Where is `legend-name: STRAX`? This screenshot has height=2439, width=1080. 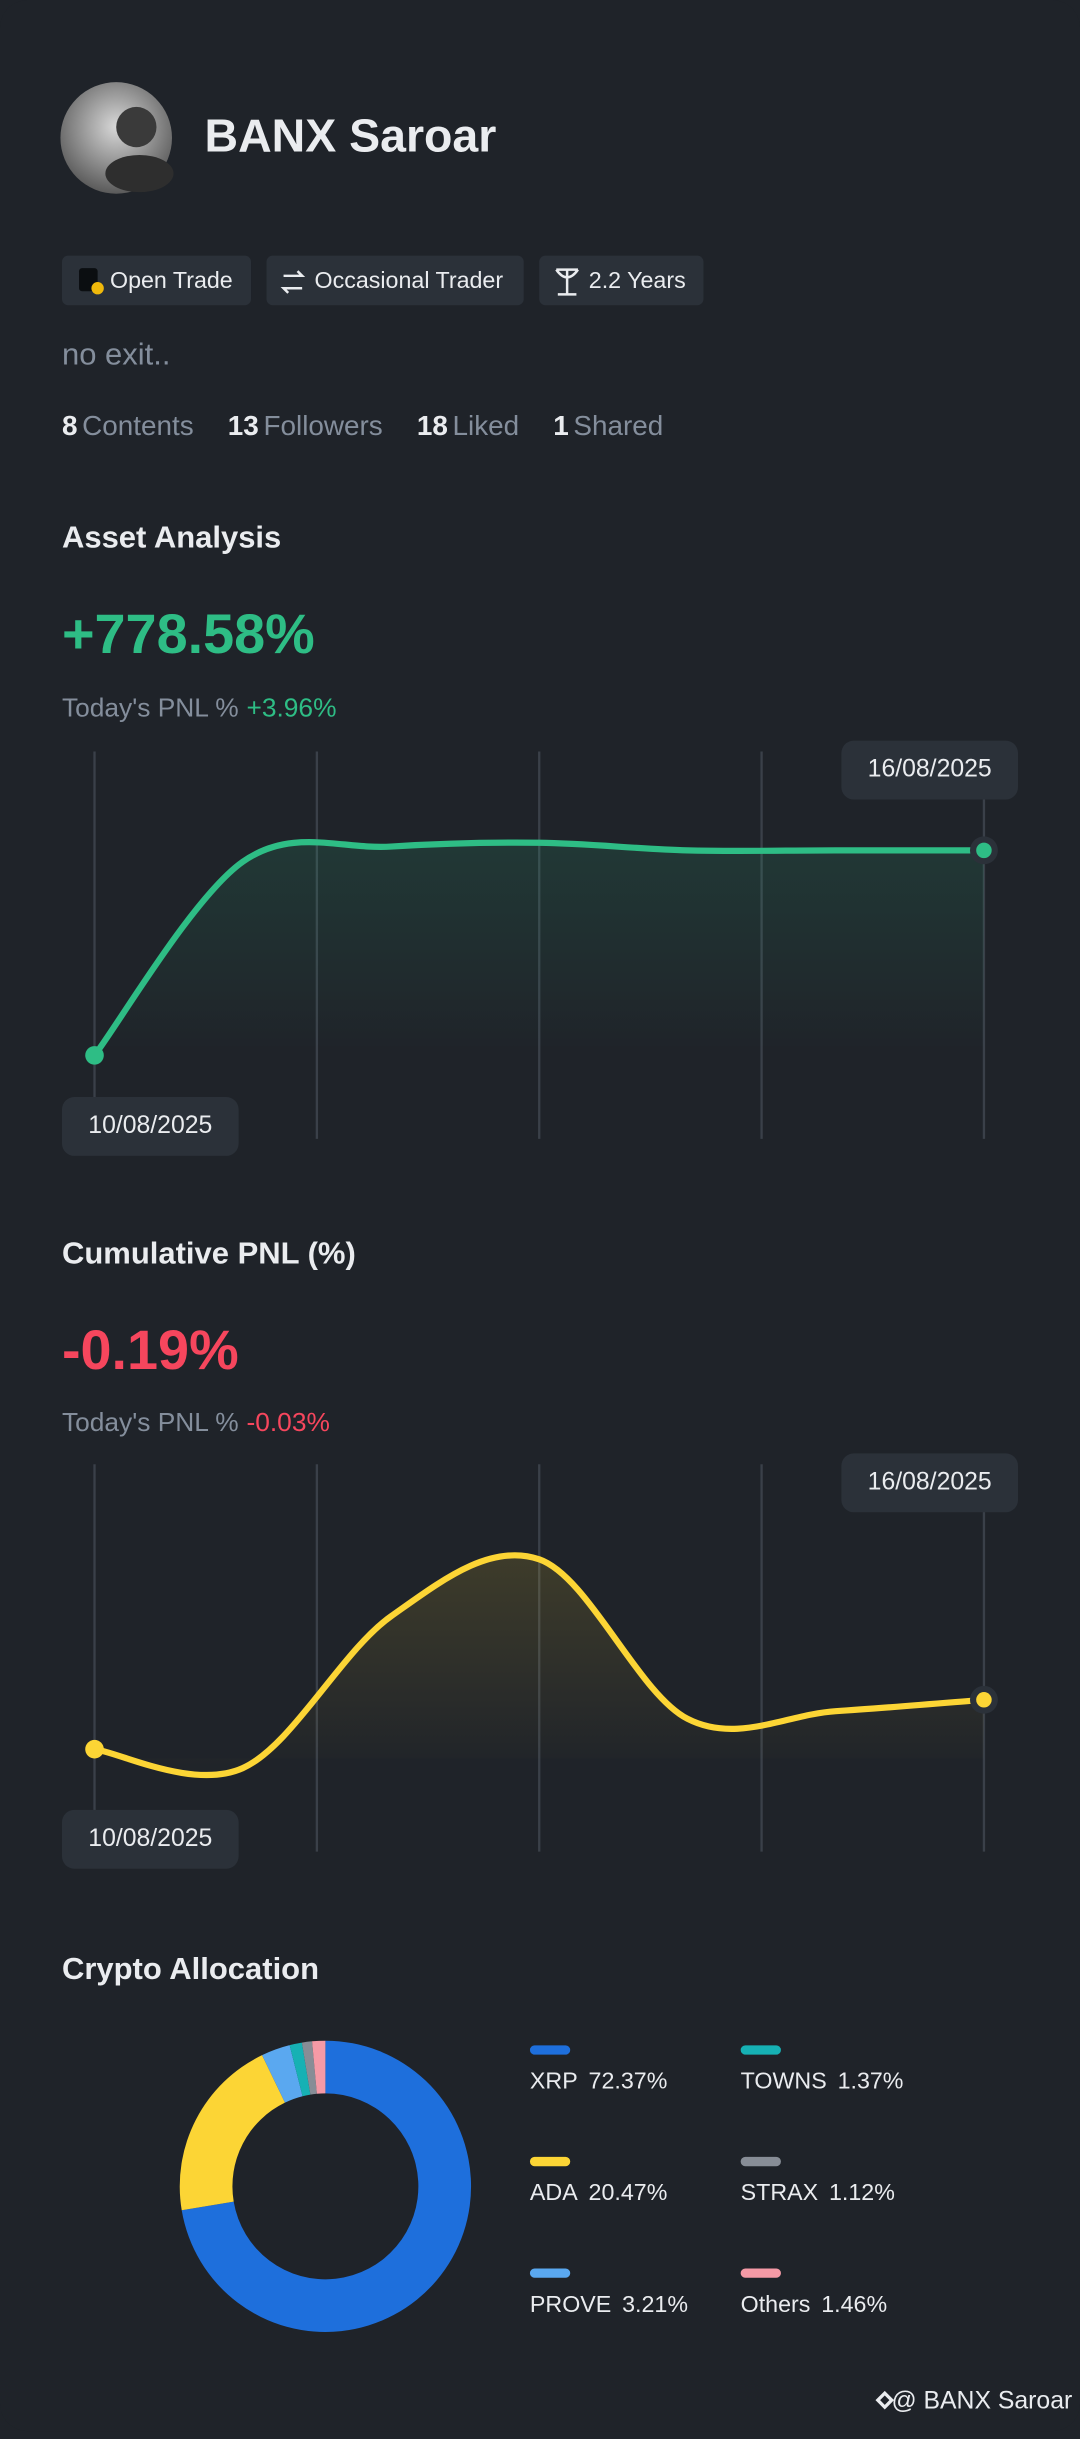 legend-name: STRAX is located at coordinates (780, 2192).